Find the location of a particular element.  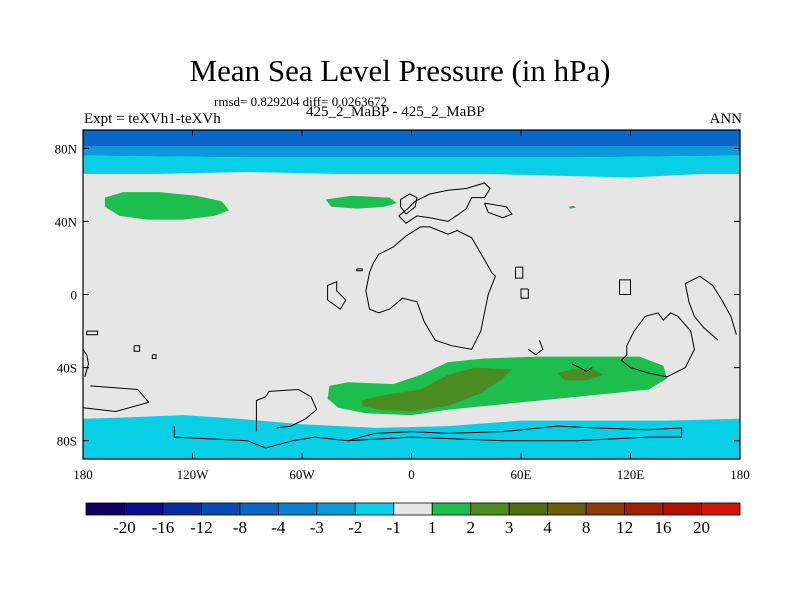

y-tick-label: 40N is located at coordinates (66, 221).